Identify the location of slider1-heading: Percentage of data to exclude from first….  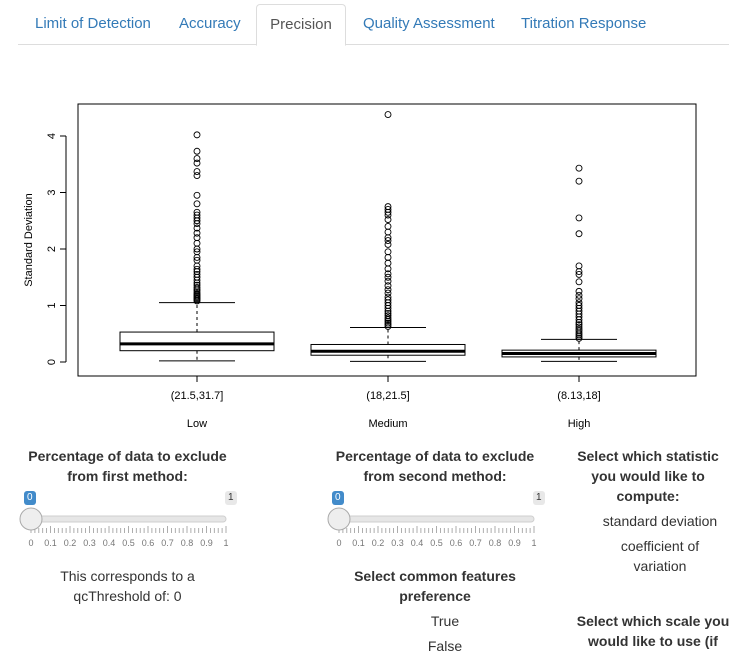
(127, 466).